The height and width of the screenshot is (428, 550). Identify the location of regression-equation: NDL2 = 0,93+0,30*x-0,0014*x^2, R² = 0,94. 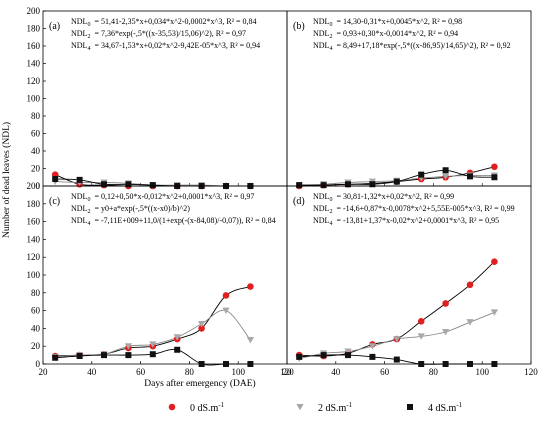
(385, 34).